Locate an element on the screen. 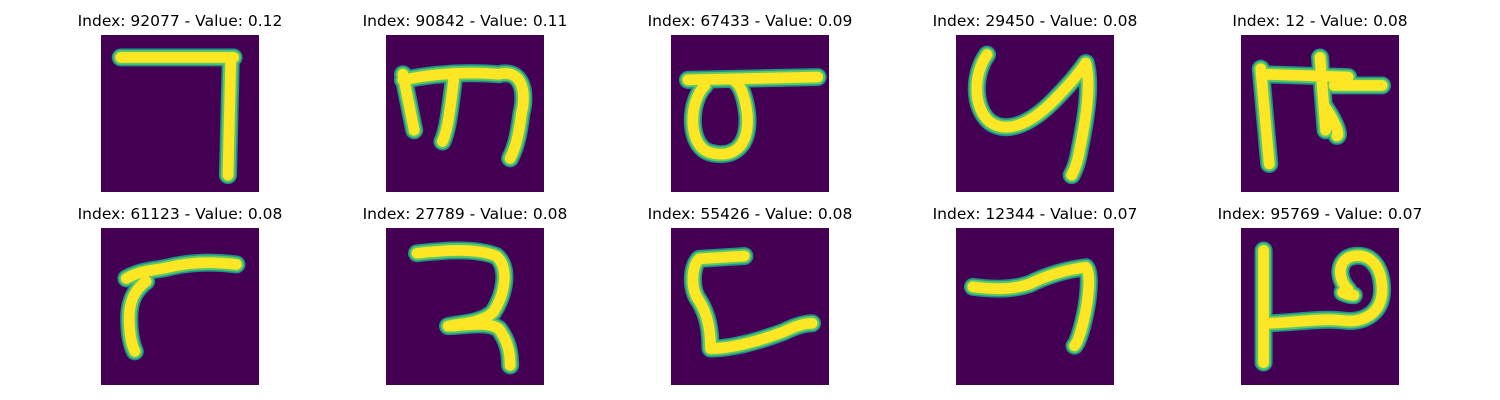 The height and width of the screenshot is (400, 1500). glyph-90842-icon is located at coordinates (465, 113).